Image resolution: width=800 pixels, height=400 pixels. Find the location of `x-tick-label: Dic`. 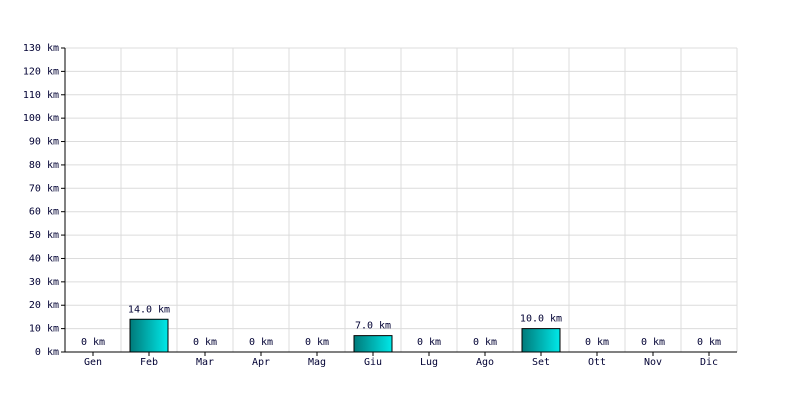

x-tick-label: Dic is located at coordinates (709, 362).